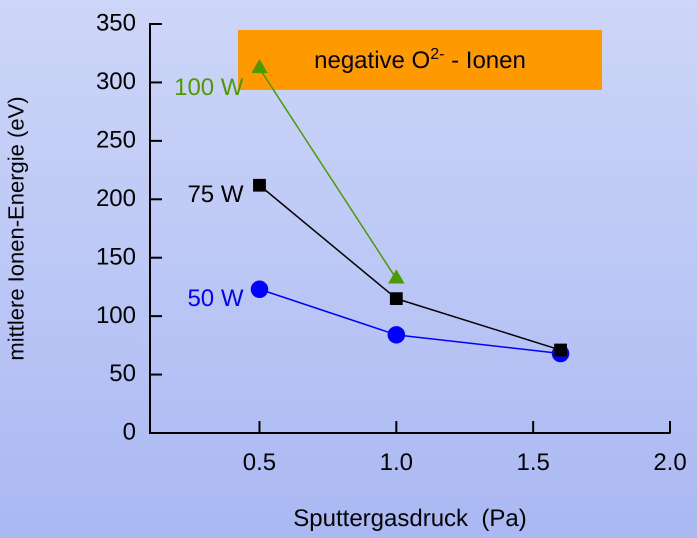 This screenshot has height=538, width=697. Describe the element at coordinates (397, 462) in the screenshot. I see `x-tick-label: 1.0` at that location.